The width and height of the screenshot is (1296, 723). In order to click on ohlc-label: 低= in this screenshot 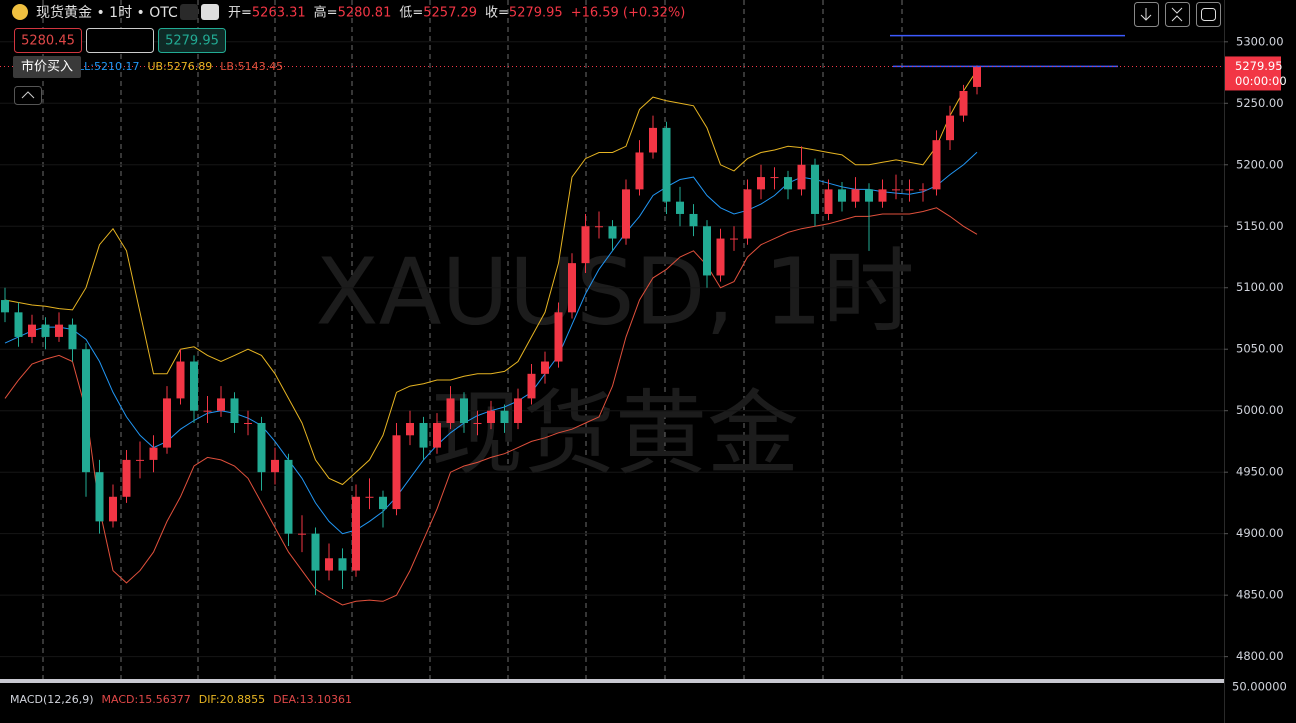, I will do `click(411, 13)`.